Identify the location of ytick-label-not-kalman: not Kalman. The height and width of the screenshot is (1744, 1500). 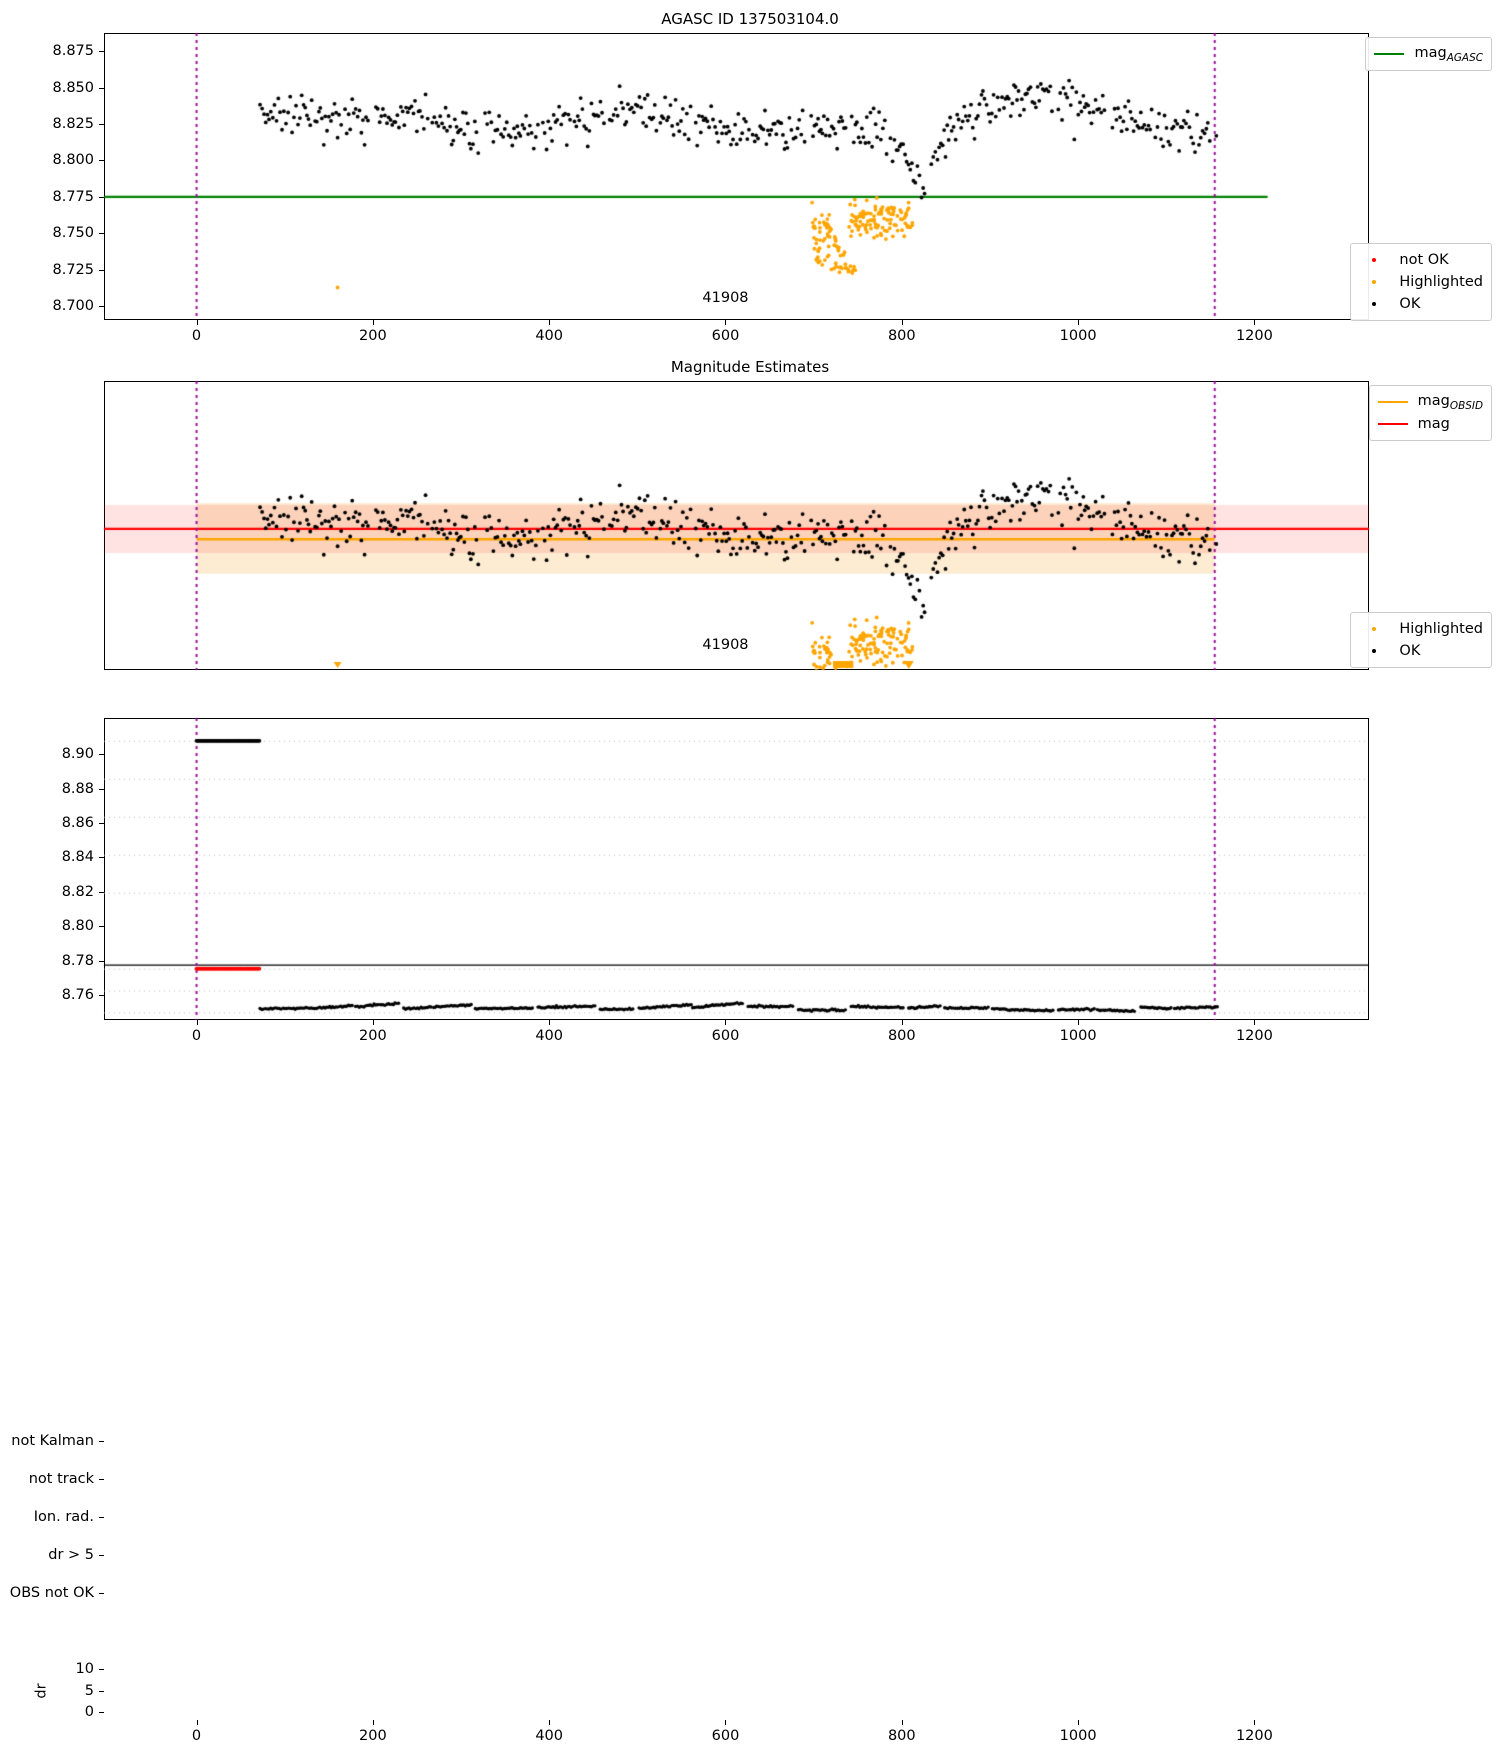
(52, 1440).